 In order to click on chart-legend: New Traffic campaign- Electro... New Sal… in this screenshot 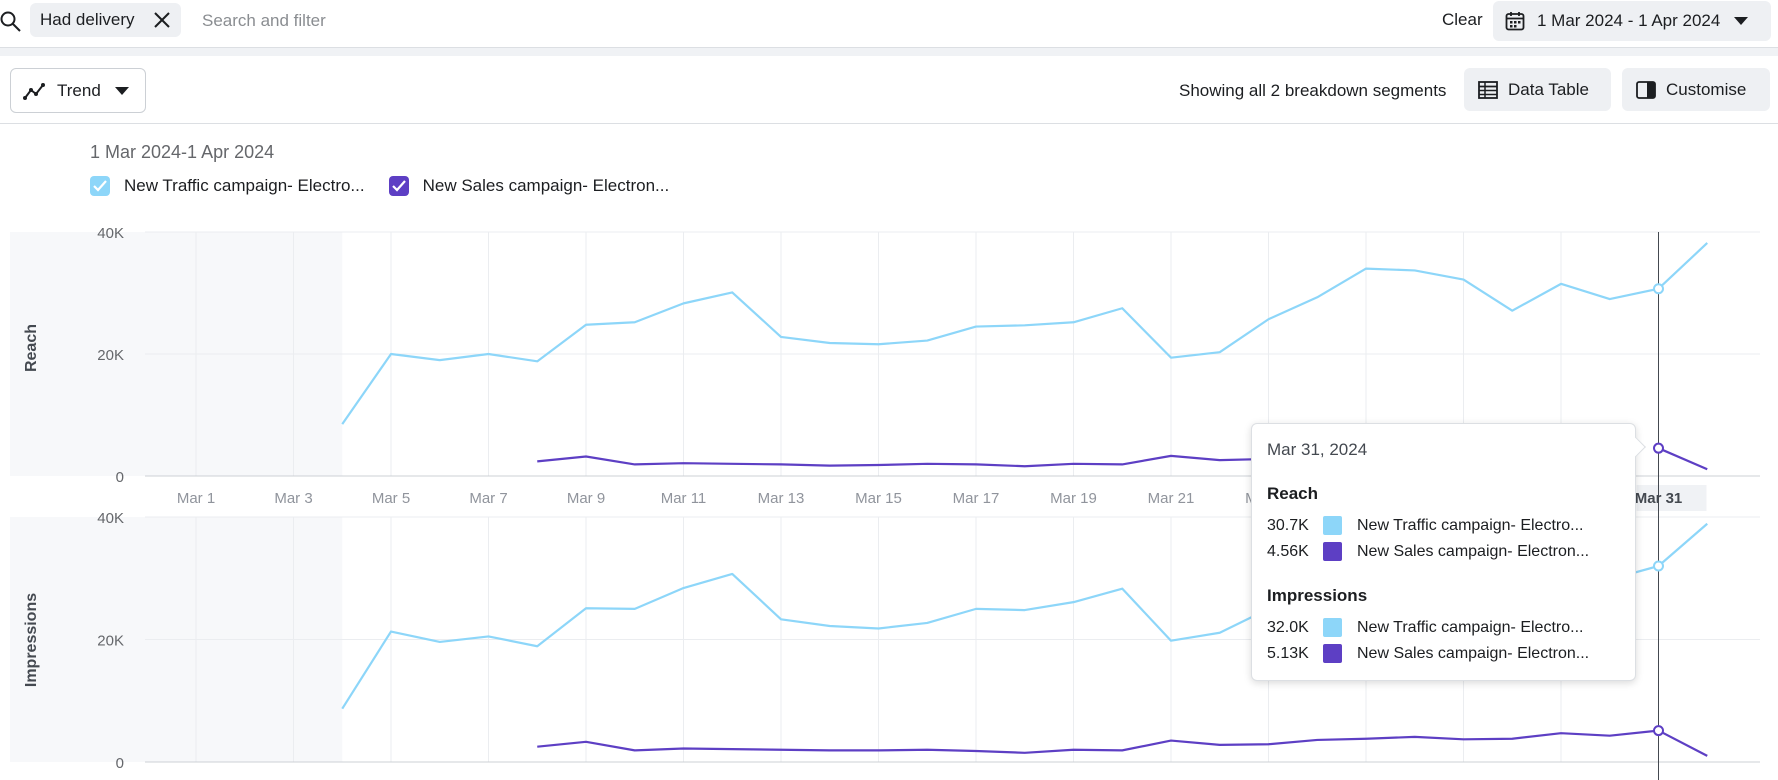, I will do `click(379, 186)`.